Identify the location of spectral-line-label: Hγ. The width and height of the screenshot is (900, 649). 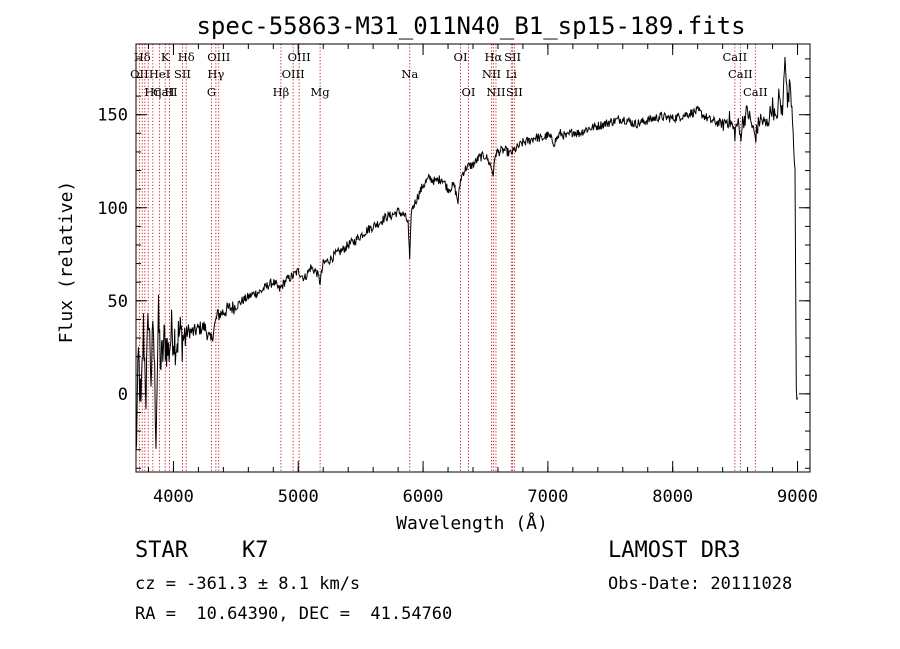
(215, 74).